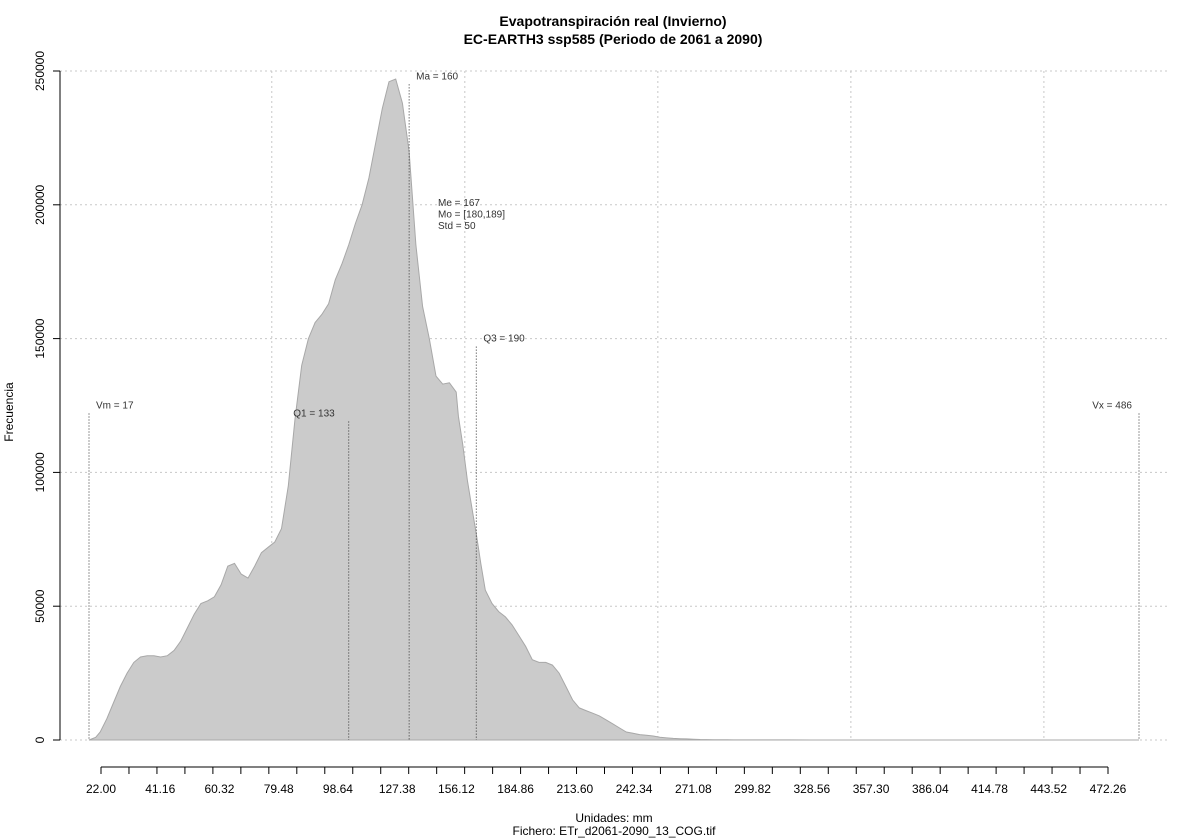 The width and height of the screenshot is (1200, 840). I want to click on x-tick-label: 41.16, so click(160, 789).